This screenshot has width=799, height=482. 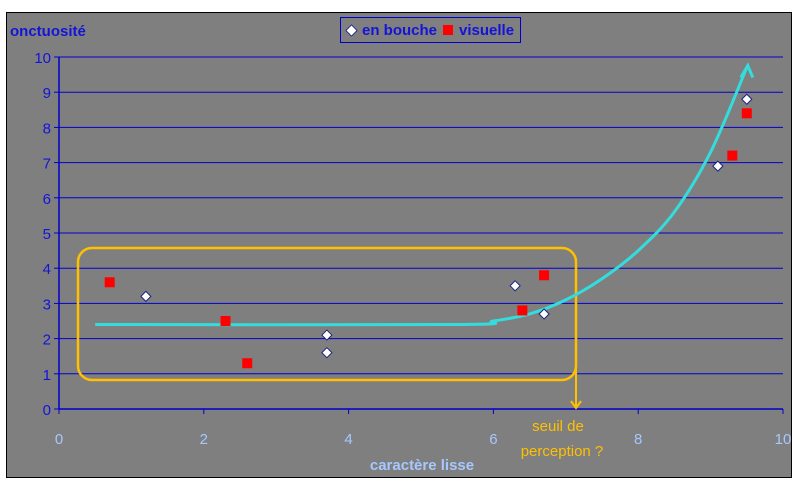 I want to click on x-tick-label: 6, so click(x=493, y=439).